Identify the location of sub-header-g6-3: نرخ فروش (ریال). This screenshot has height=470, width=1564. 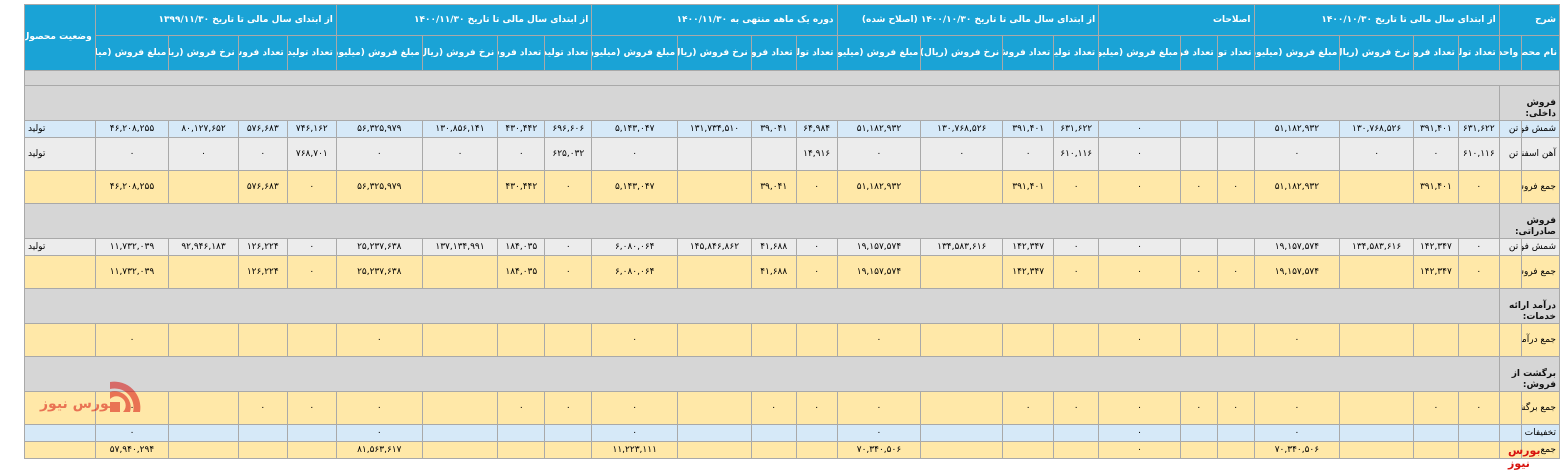
(203, 53).